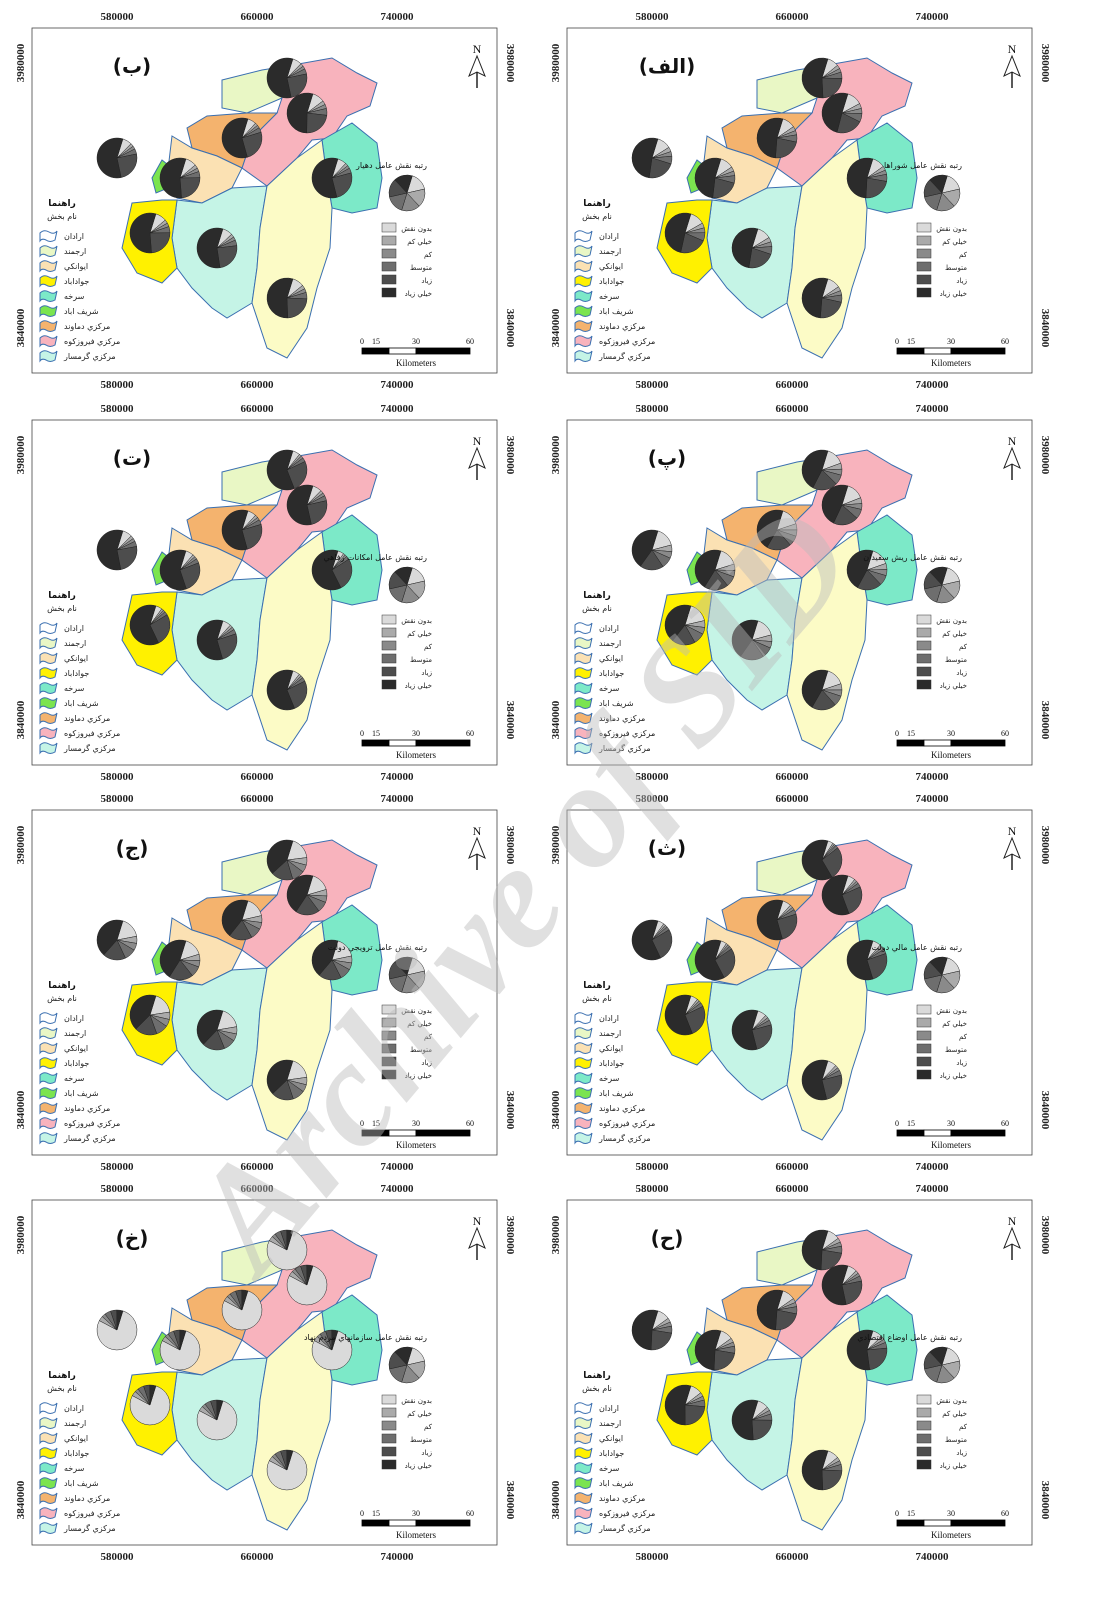 The image size is (1109, 1609). What do you see at coordinates (916, 947) in the screenshot?
I see `pie-legend-title: رتبه نقش عامل مالي دولت` at bounding box center [916, 947].